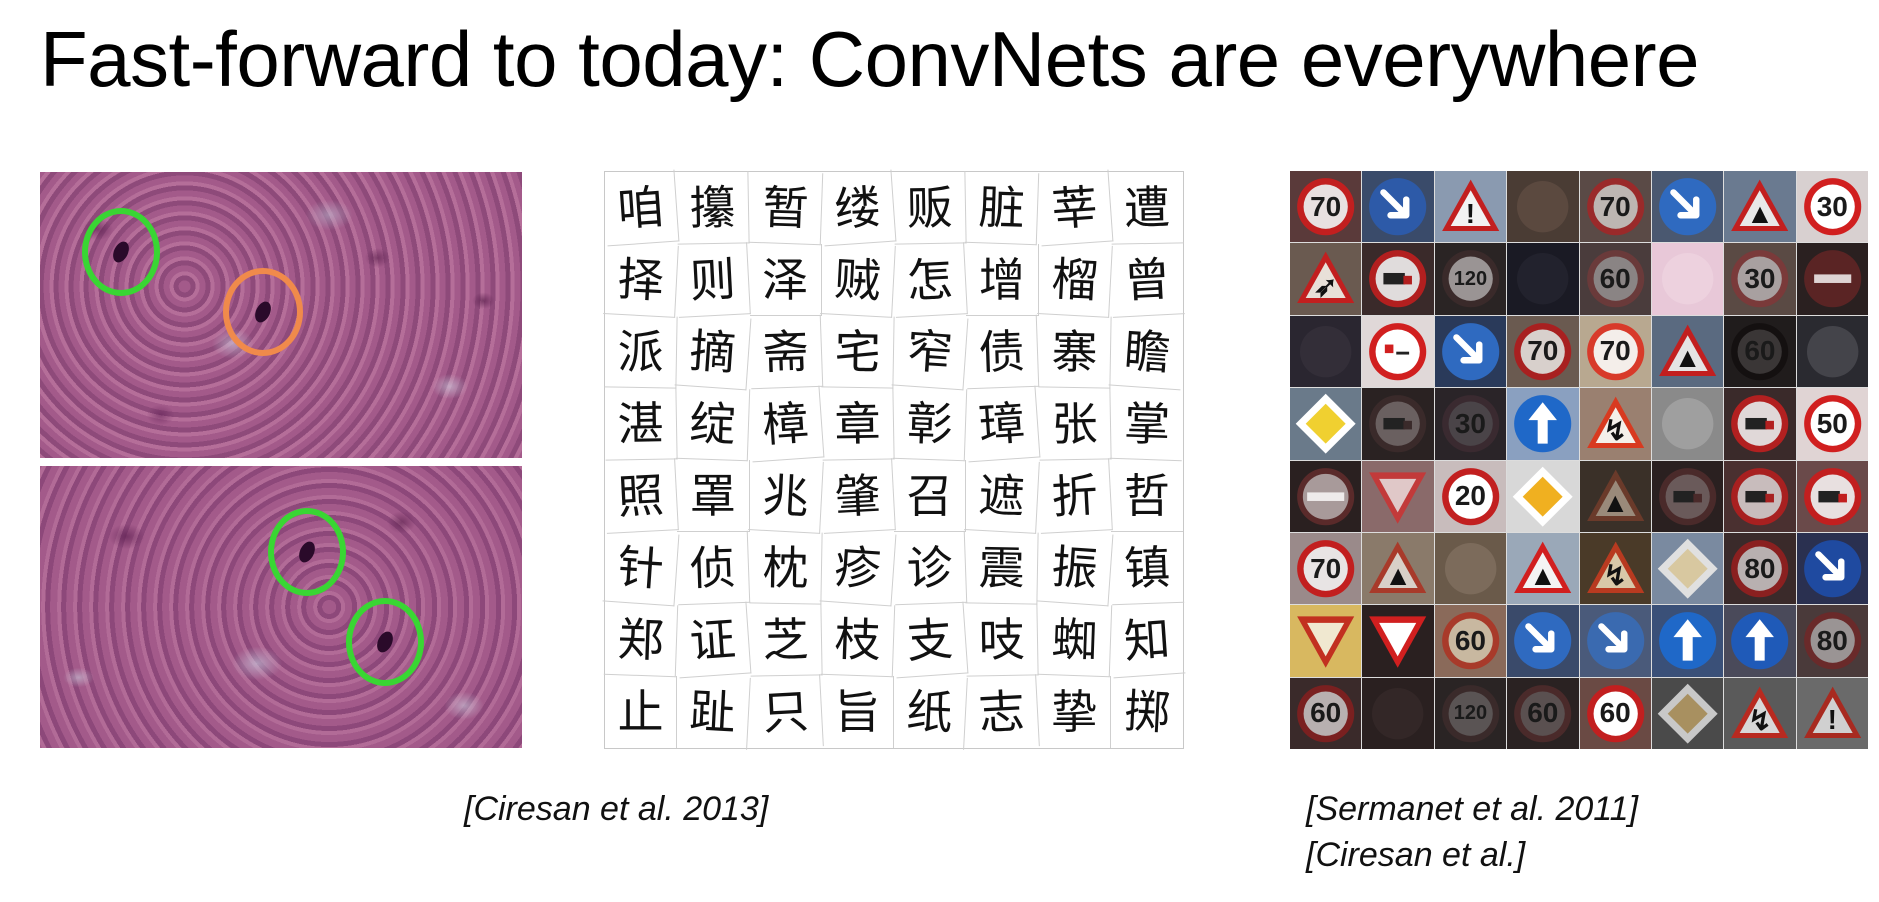 The width and height of the screenshot is (1879, 902). I want to click on handwritten-character: 则, so click(713, 280).